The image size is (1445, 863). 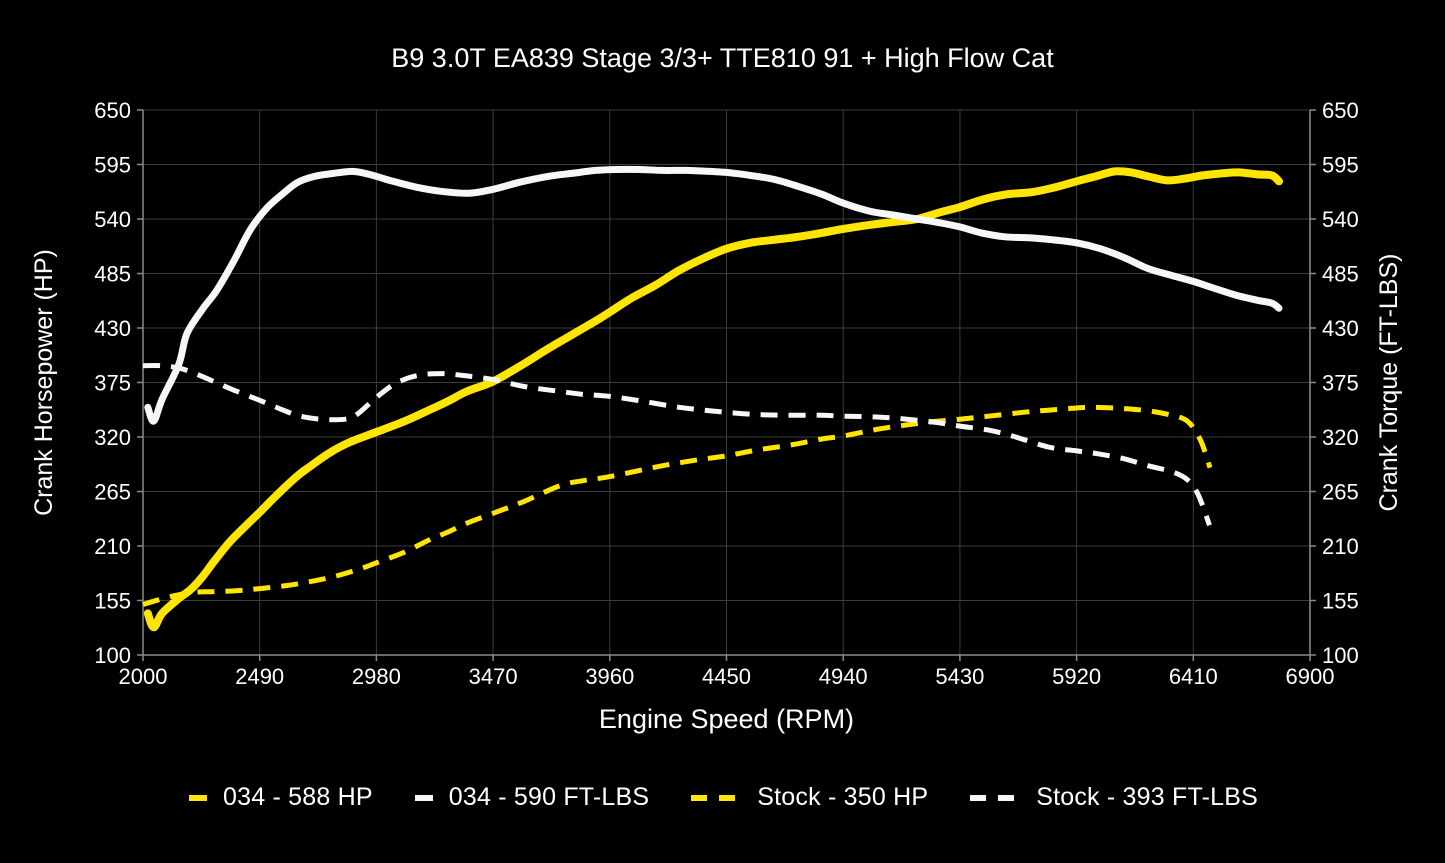 I want to click on legend-item-3: Stock - 393 FT-LBS, so click(x=1113, y=797).